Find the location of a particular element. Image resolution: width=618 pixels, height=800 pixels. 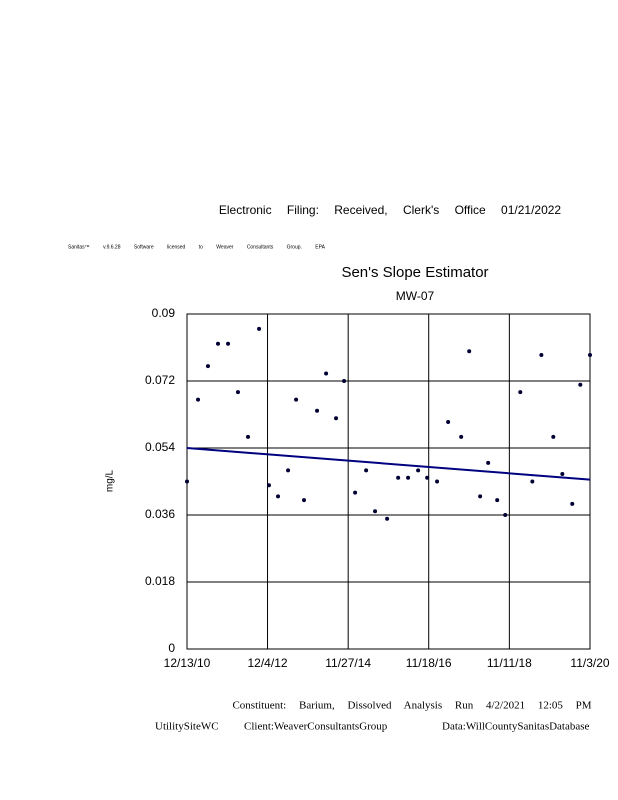

y-tick-label: 0.036 is located at coordinates (160, 514).